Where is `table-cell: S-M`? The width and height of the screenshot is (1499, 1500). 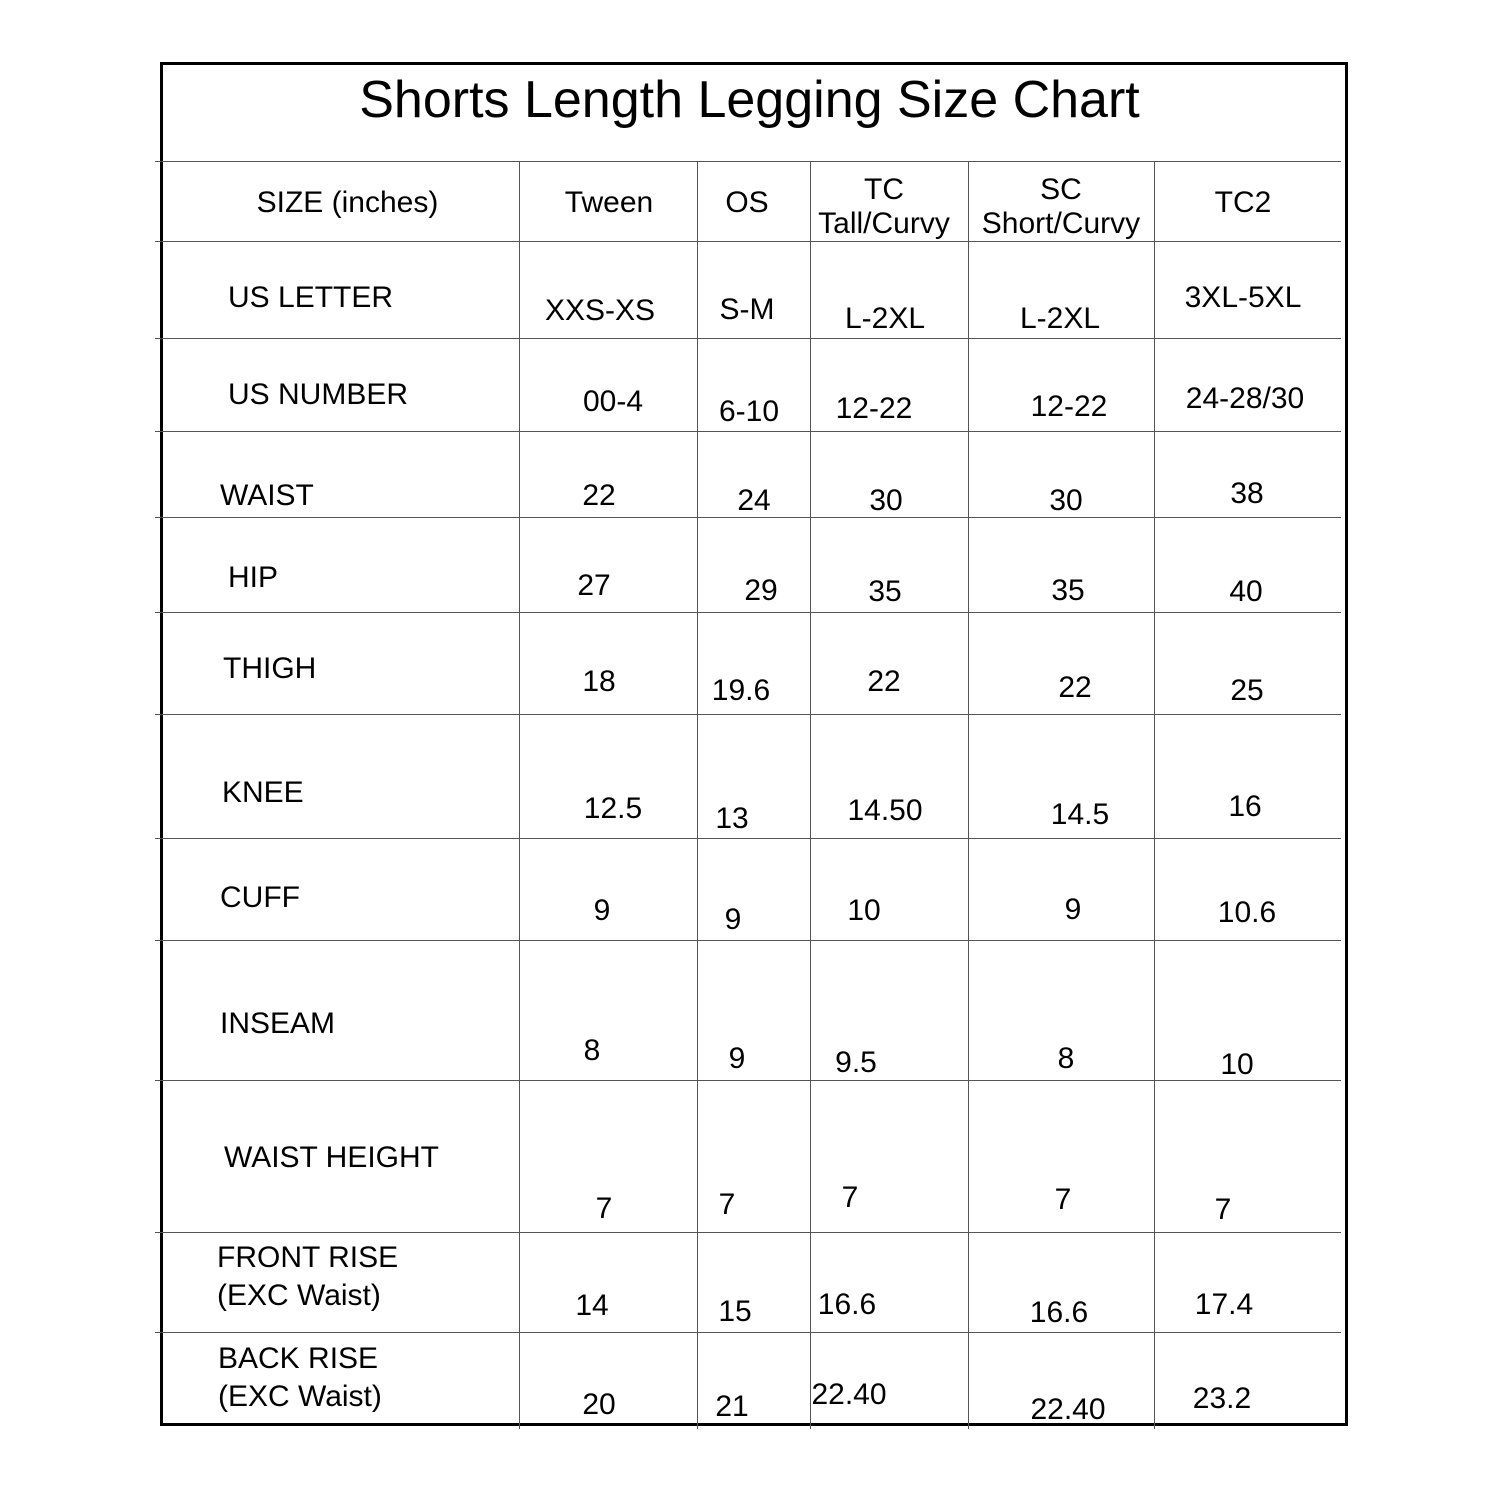
table-cell: S-M is located at coordinates (747, 309).